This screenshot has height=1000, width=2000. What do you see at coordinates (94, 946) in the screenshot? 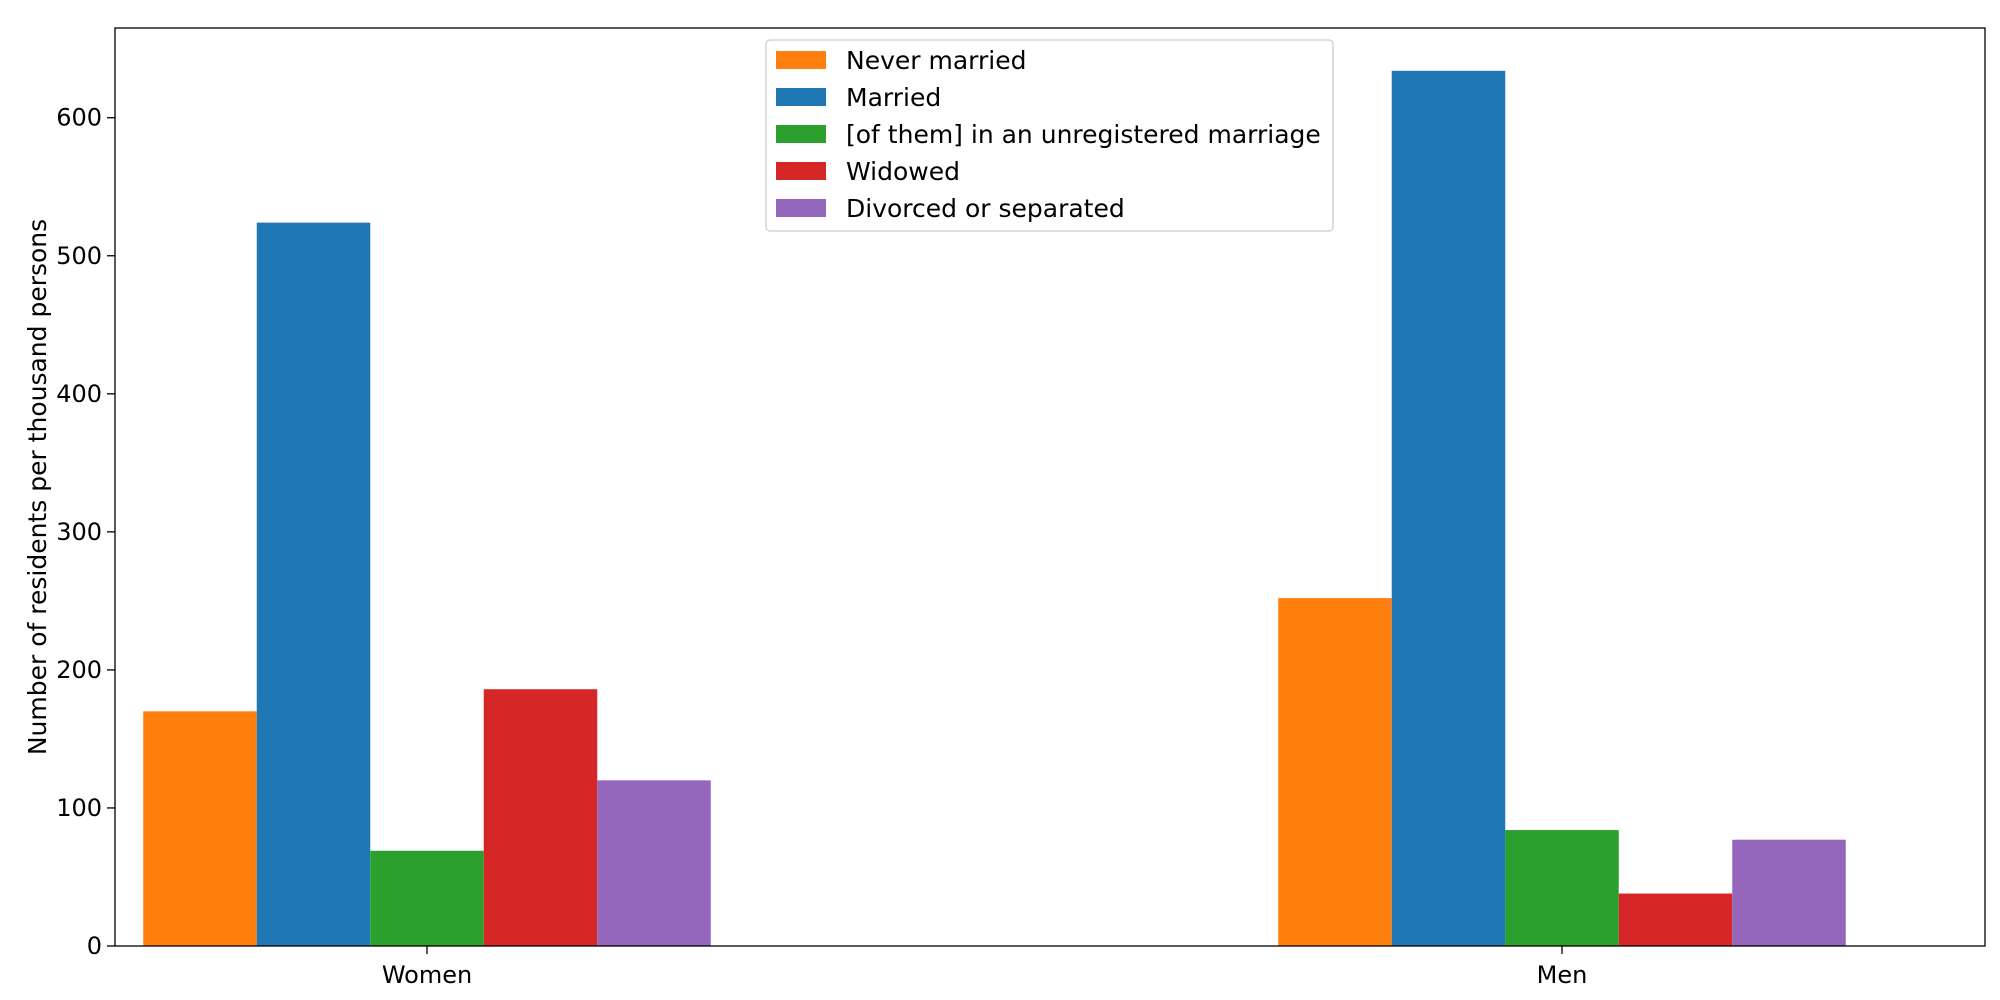
I see `y-tick-label: 0` at bounding box center [94, 946].